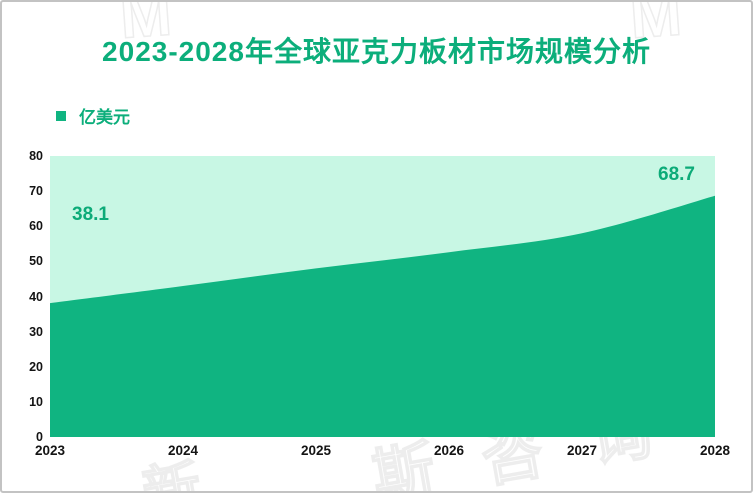 This screenshot has width=753, height=493. What do you see at coordinates (191, 469) in the screenshot?
I see `watermark-text: 新` at bounding box center [191, 469].